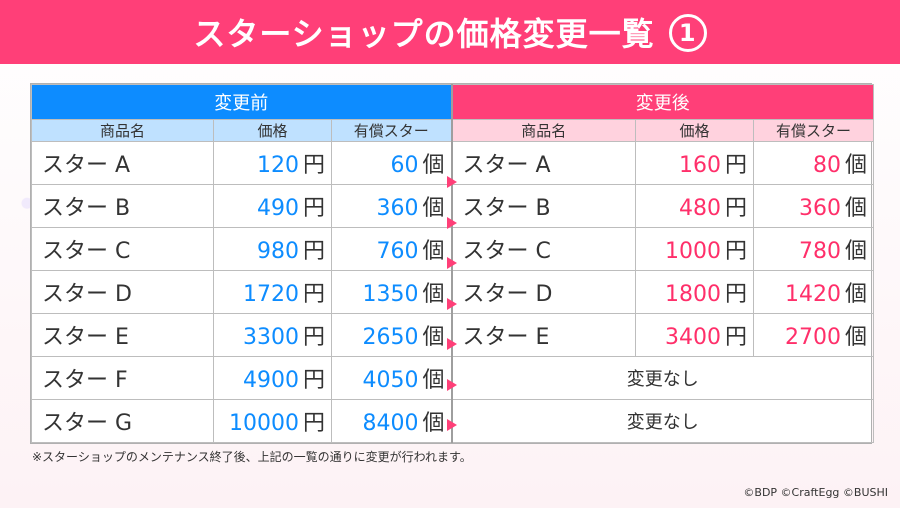  I want to click on item-name-before: スター F, so click(122, 378).